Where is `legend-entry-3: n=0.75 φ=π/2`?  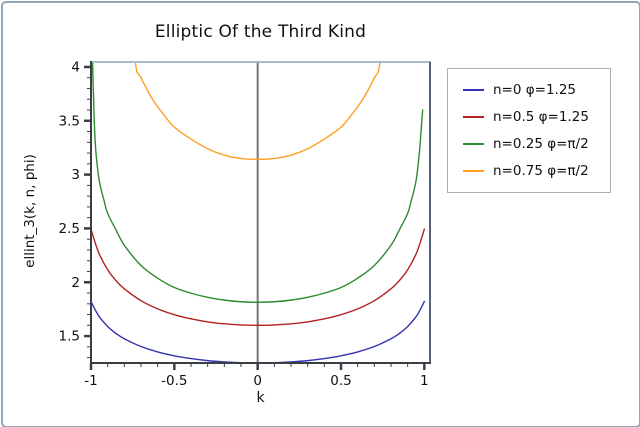 legend-entry-3: n=0.75 φ=π/2 is located at coordinates (536, 171).